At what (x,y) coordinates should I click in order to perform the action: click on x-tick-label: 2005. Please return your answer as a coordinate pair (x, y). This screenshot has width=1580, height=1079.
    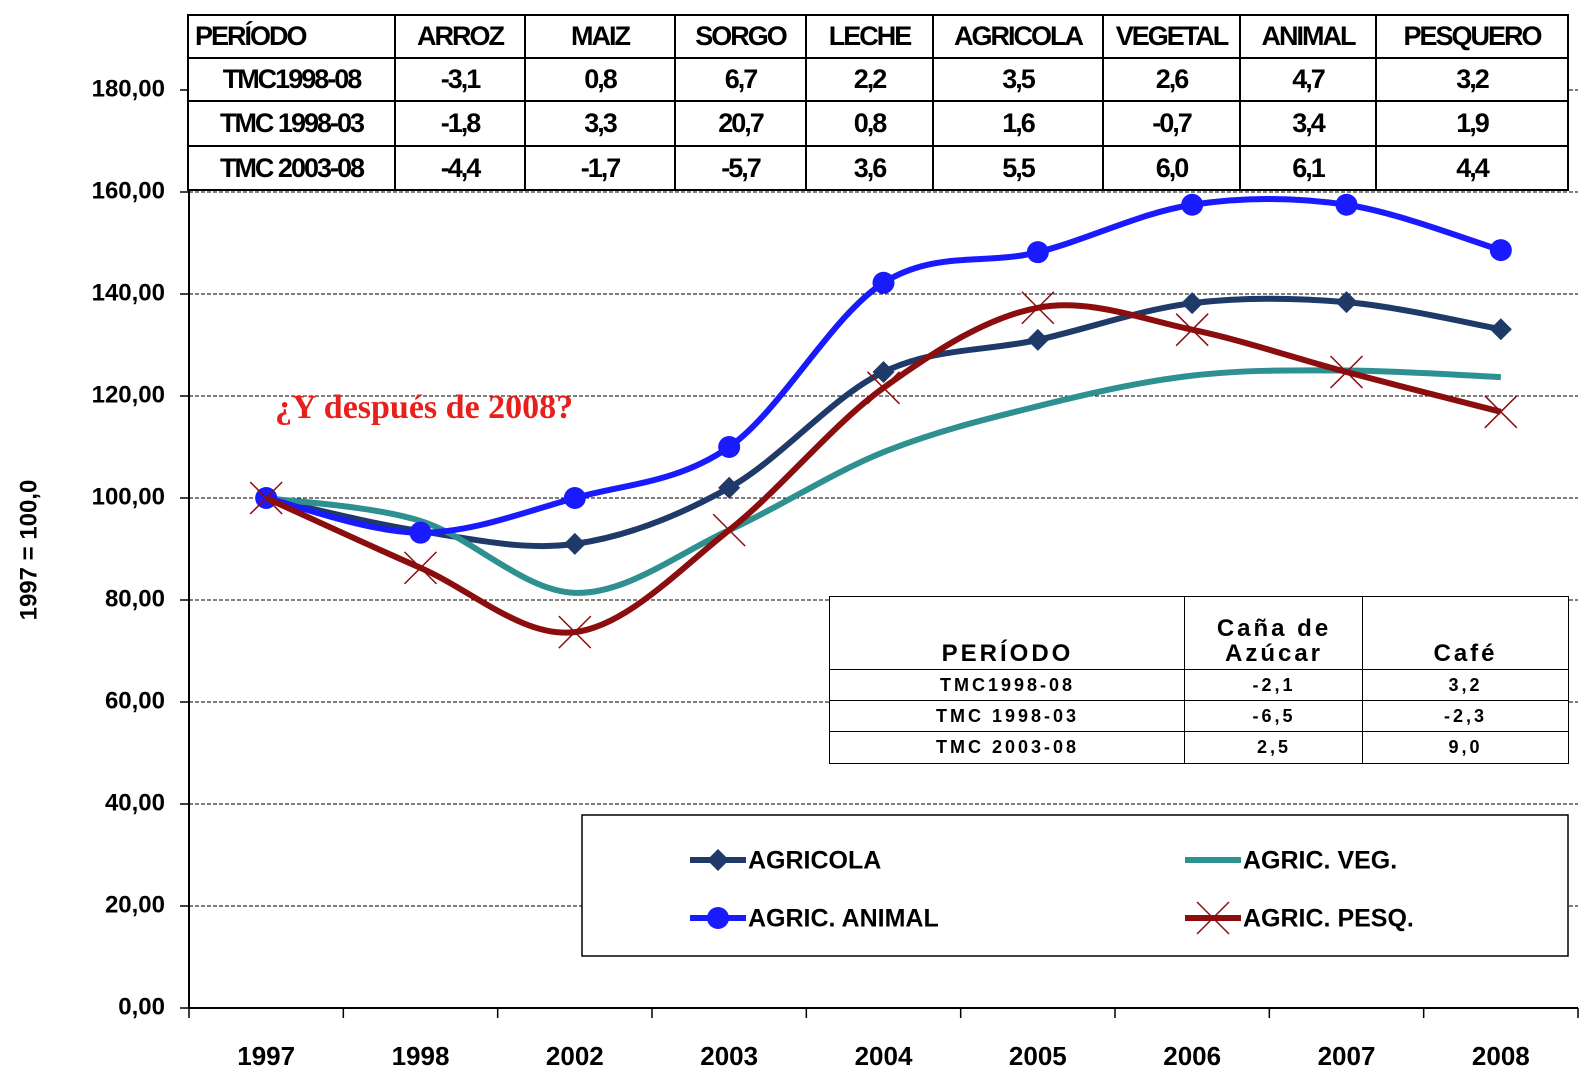
    Looking at the image, I should click on (1038, 1056).